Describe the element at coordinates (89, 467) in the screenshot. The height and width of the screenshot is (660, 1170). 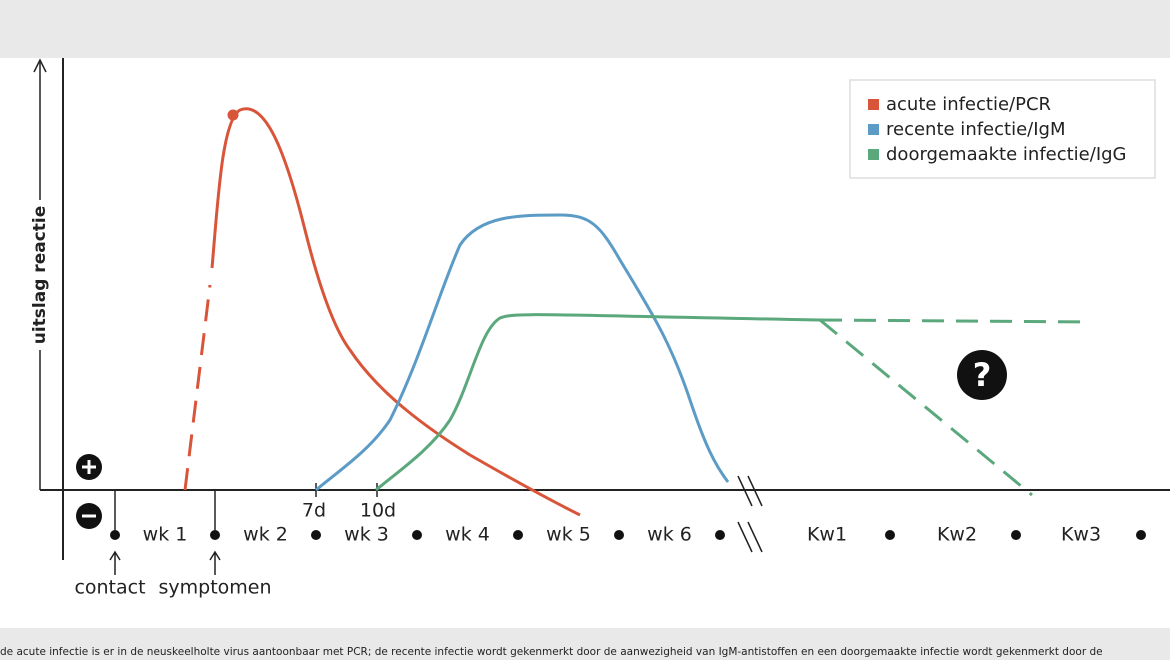
I see `plus-sign` at that location.